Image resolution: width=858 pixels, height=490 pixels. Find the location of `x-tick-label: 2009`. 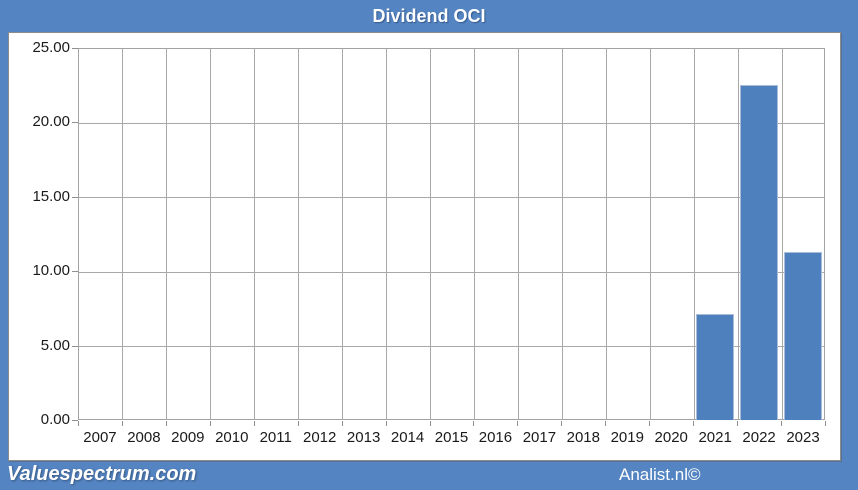

x-tick-label: 2009 is located at coordinates (188, 437).